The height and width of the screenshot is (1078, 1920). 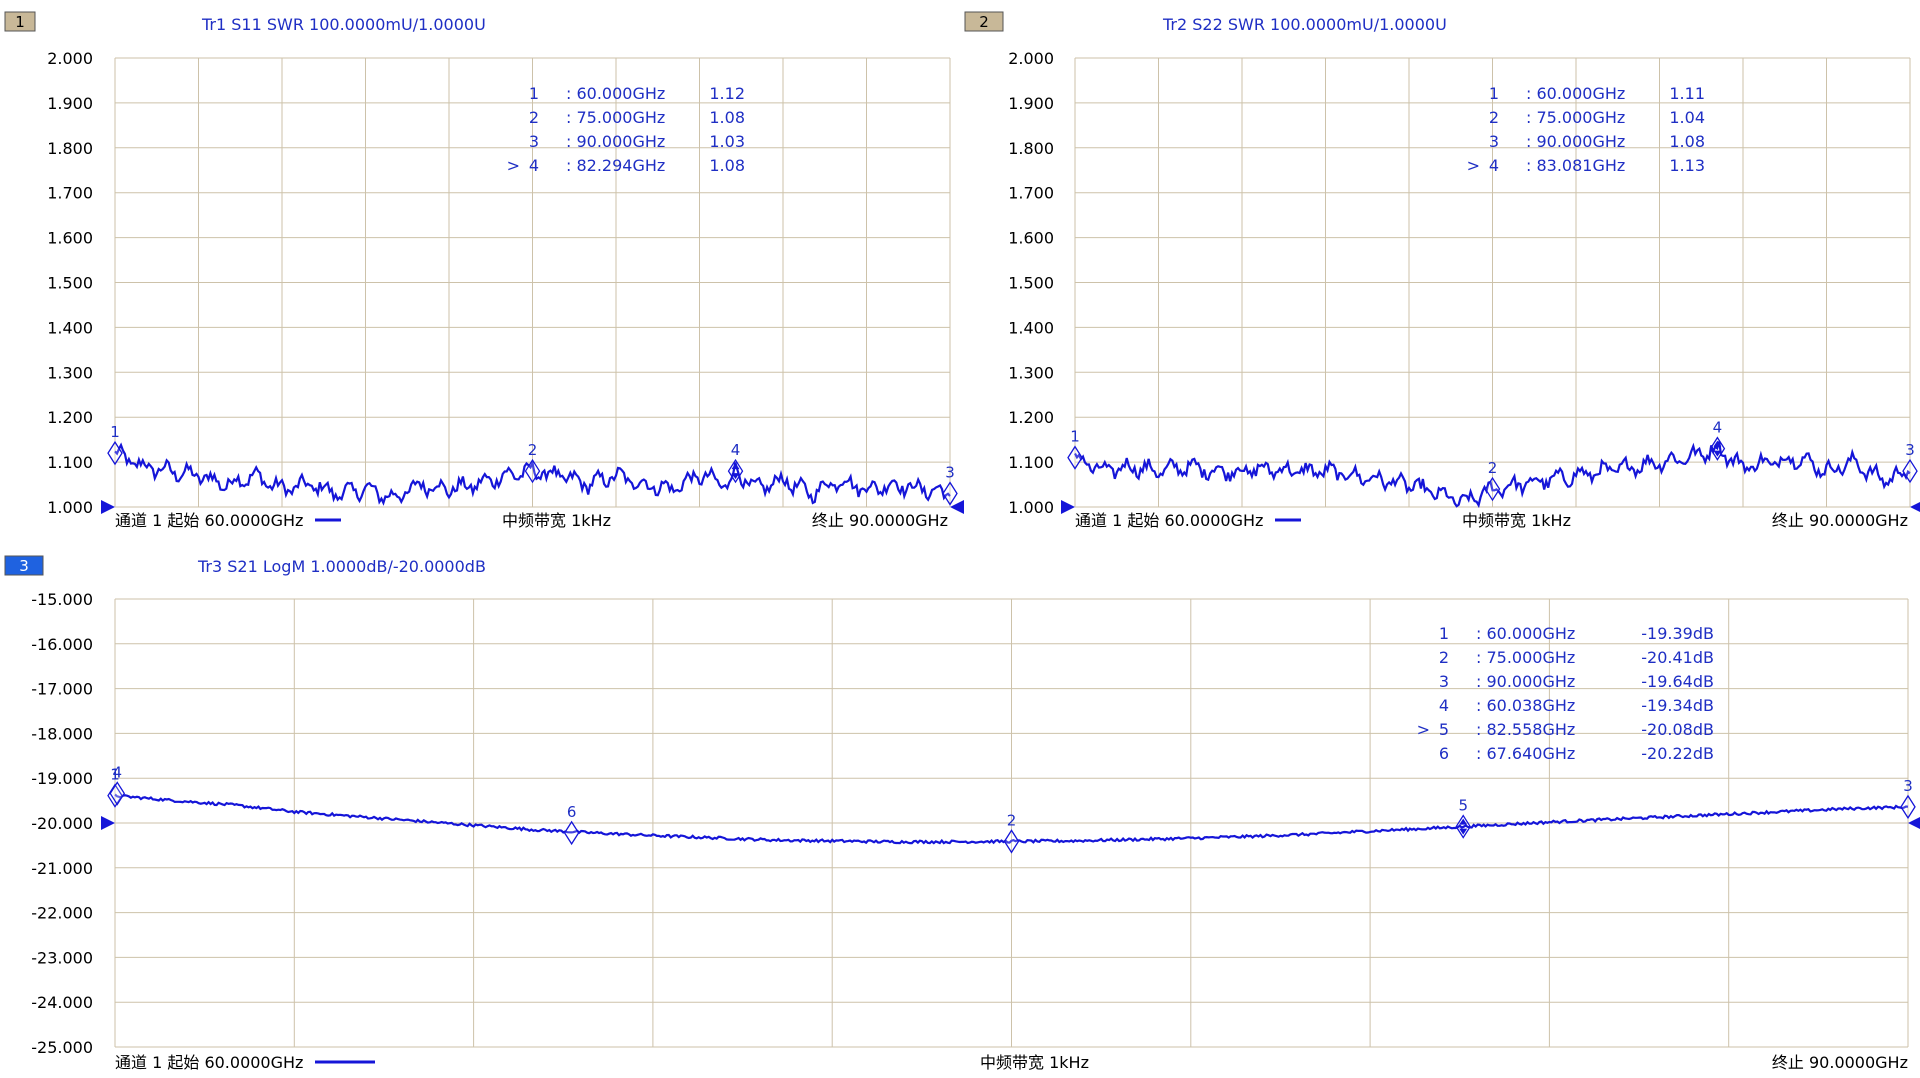 I want to click on y-tick-label: 1.700, so click(x=1031, y=193).